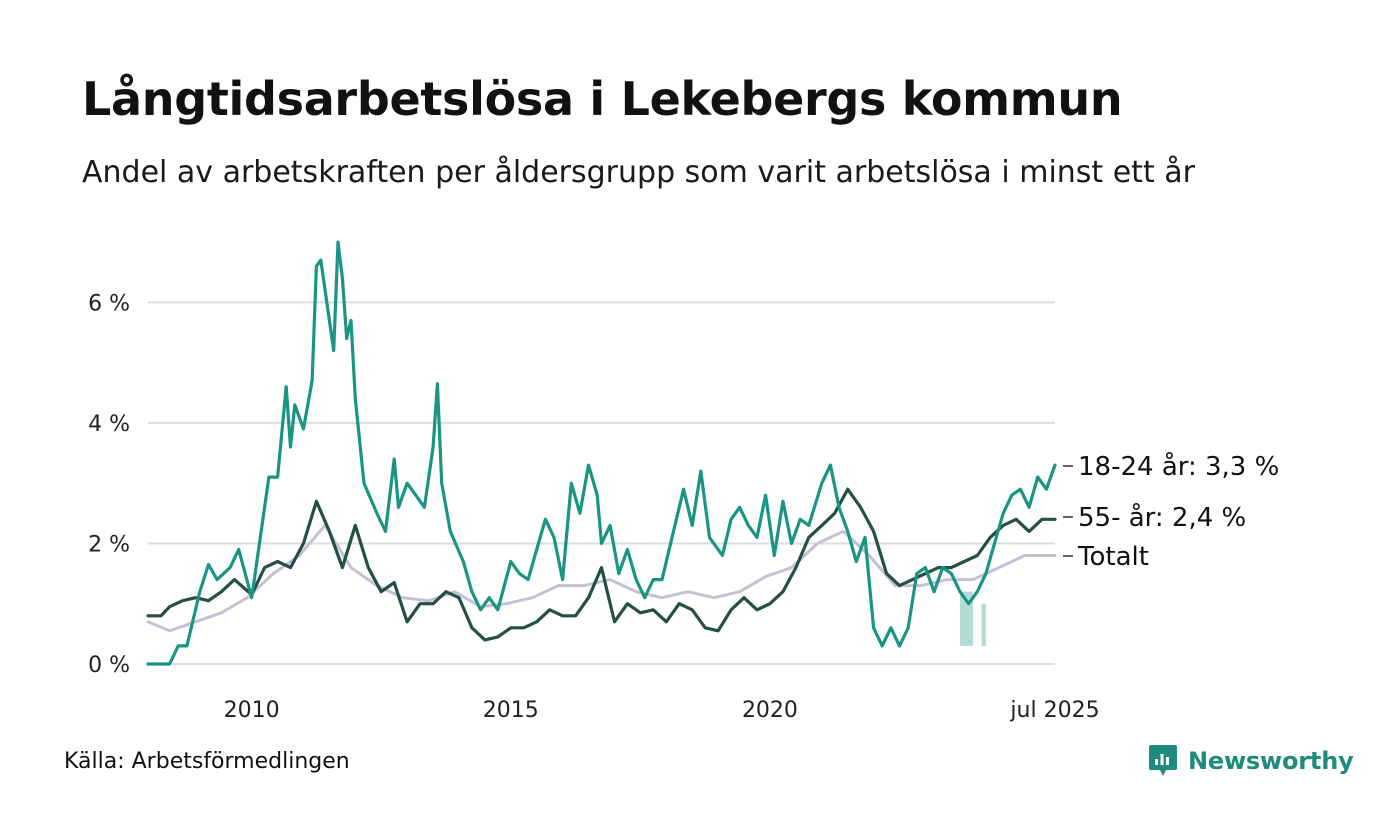  Describe the element at coordinates (1178, 466) in the screenshot. I see `end-label-18-24: 18-24 år: 3,3 %` at that location.